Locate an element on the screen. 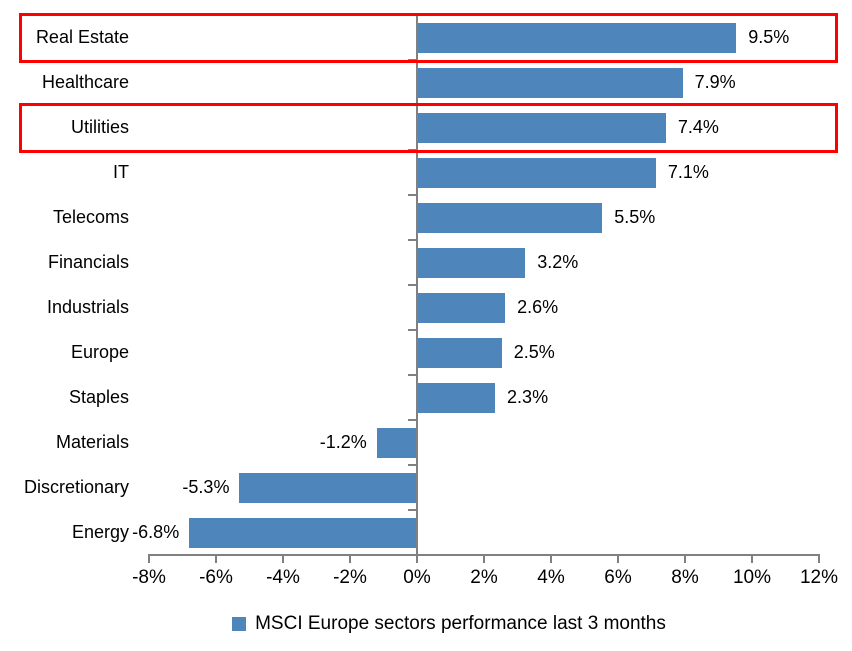  bar-value-label: -1.2% is located at coordinates (343, 442).